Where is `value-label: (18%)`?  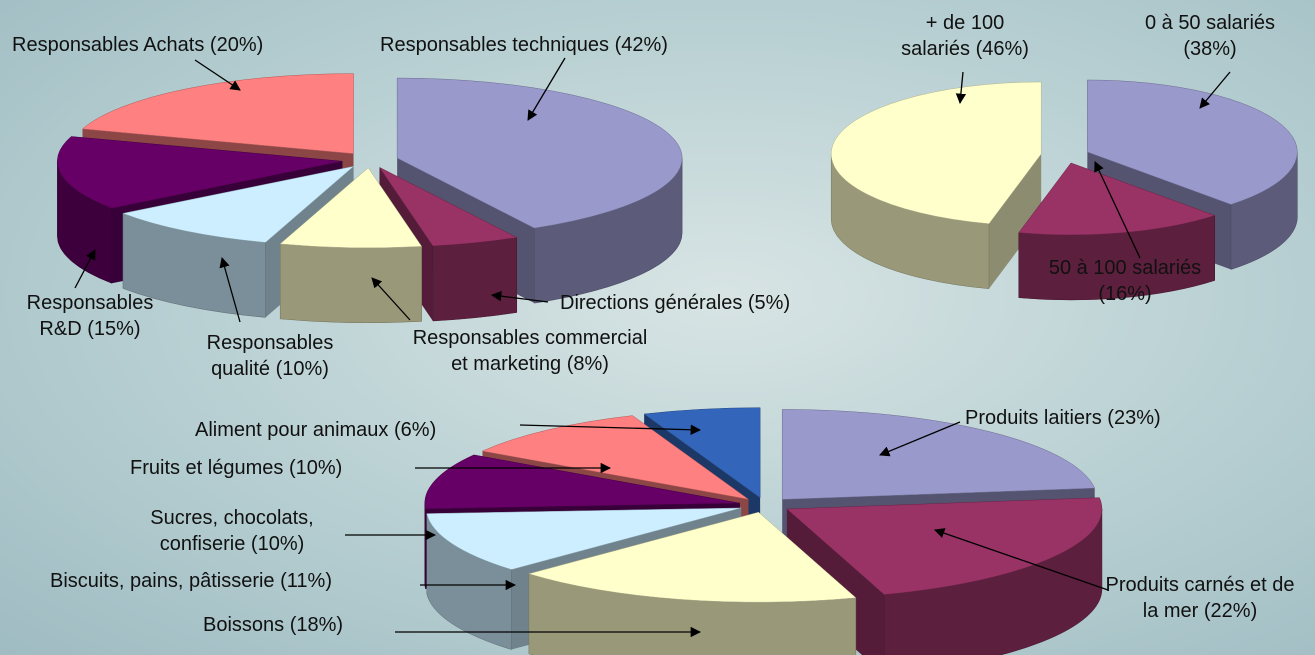 value-label: (18%) is located at coordinates (316, 625).